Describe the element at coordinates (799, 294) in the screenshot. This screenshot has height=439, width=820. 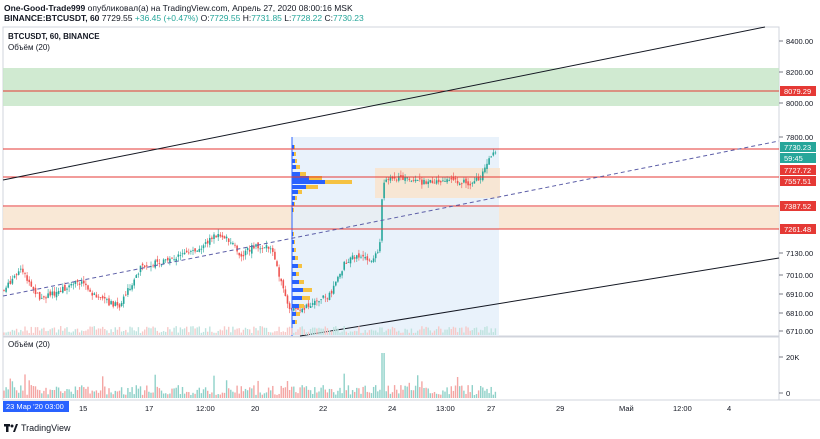
I see `price-tick-label: 6910.00` at that location.